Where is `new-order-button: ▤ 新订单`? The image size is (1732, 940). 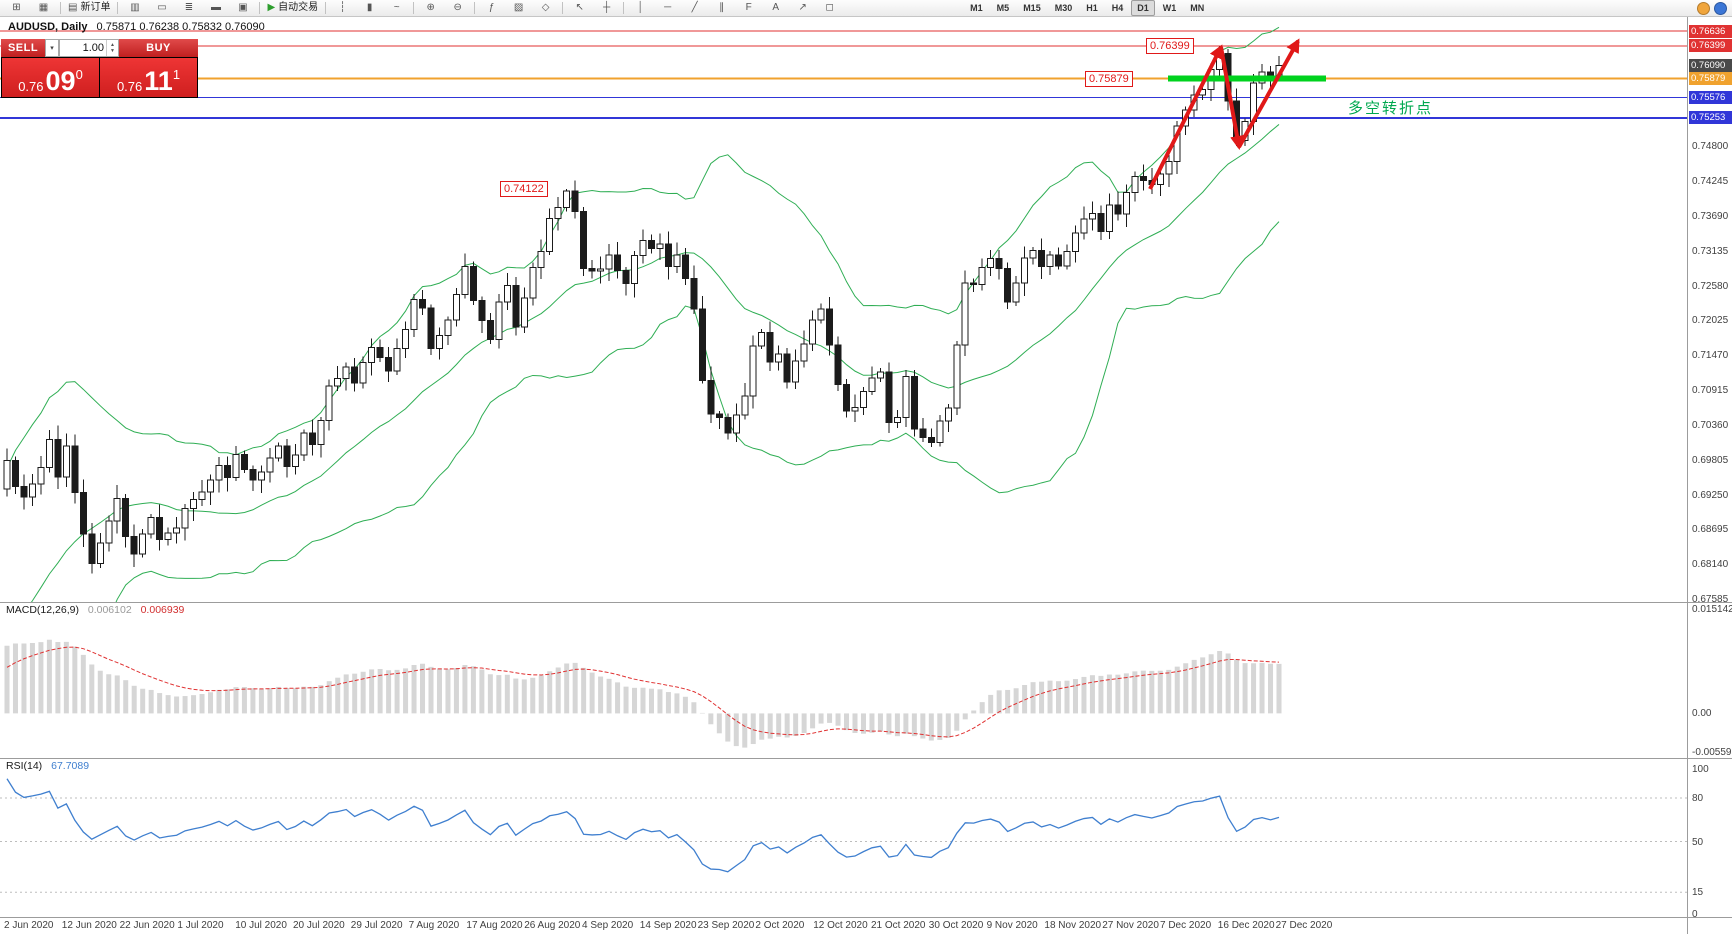
new-order-button: ▤ 新订单 is located at coordinates (89, 8).